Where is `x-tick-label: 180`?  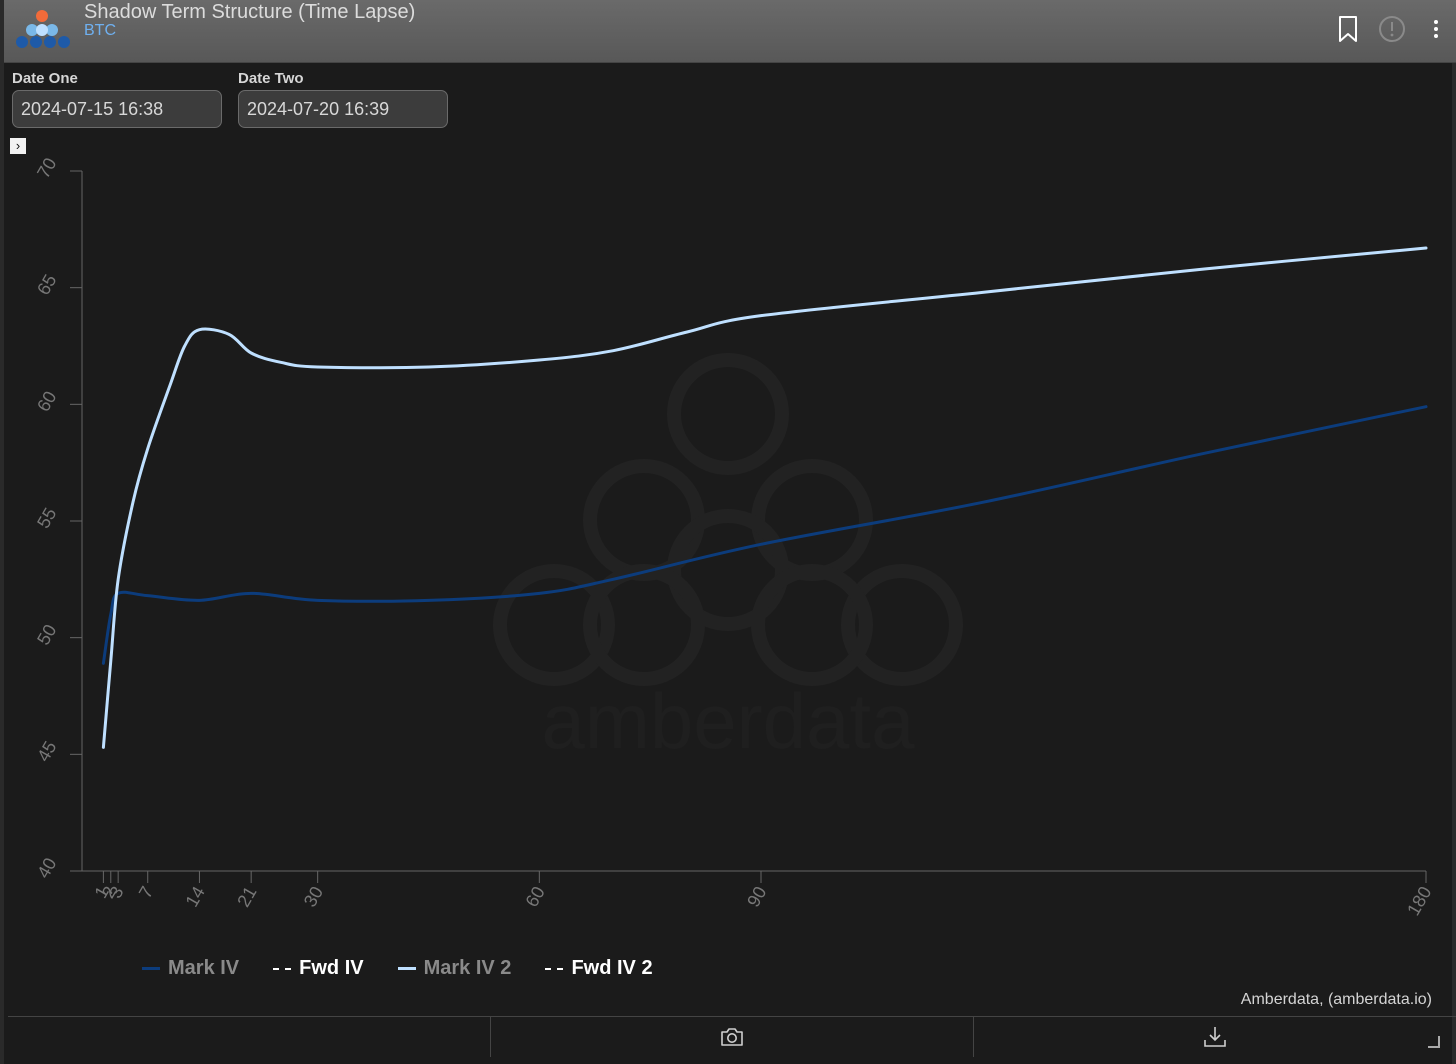 x-tick-label: 180 is located at coordinates (1419, 901).